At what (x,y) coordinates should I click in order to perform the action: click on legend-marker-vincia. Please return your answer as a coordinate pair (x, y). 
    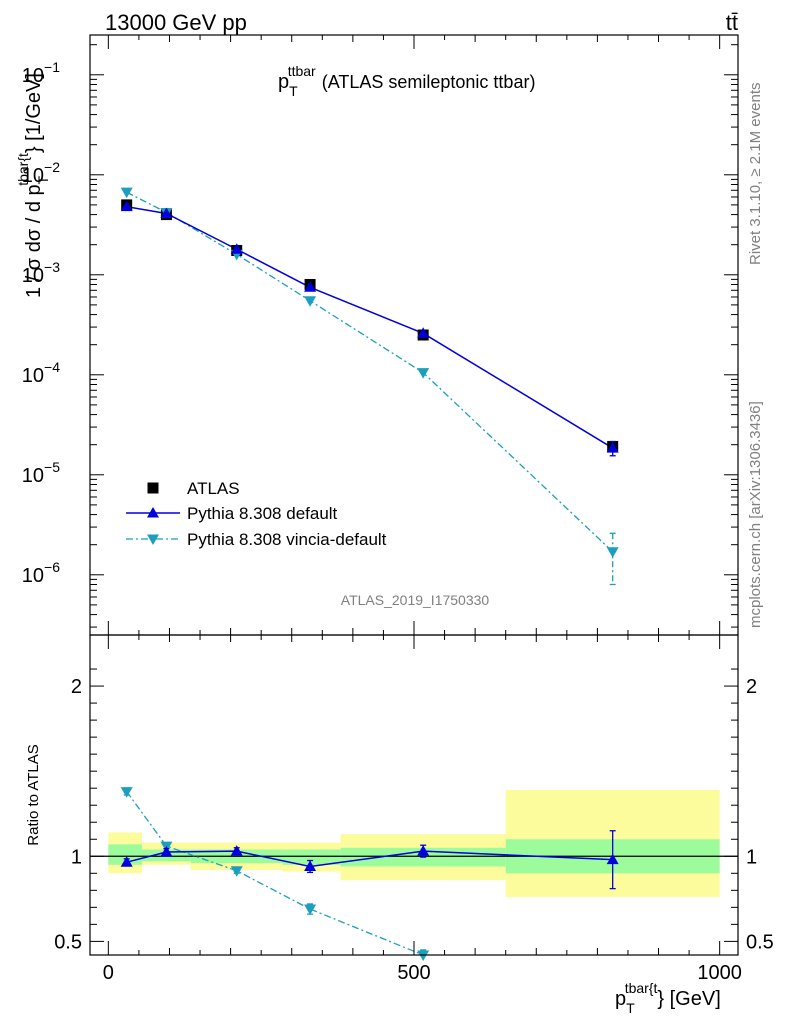
    Looking at the image, I should click on (153, 539).